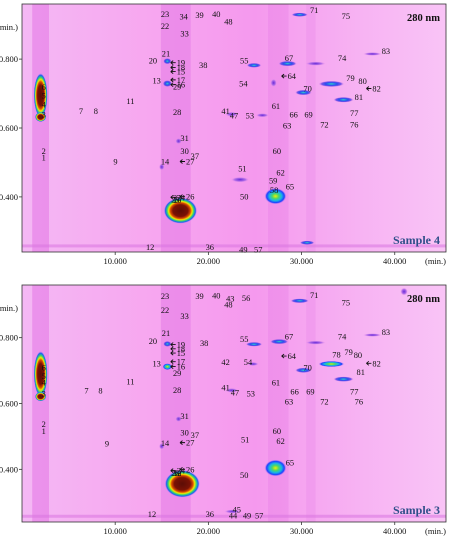 The width and height of the screenshot is (463, 550). I want to click on peak-label-55: 55, so click(244, 61).